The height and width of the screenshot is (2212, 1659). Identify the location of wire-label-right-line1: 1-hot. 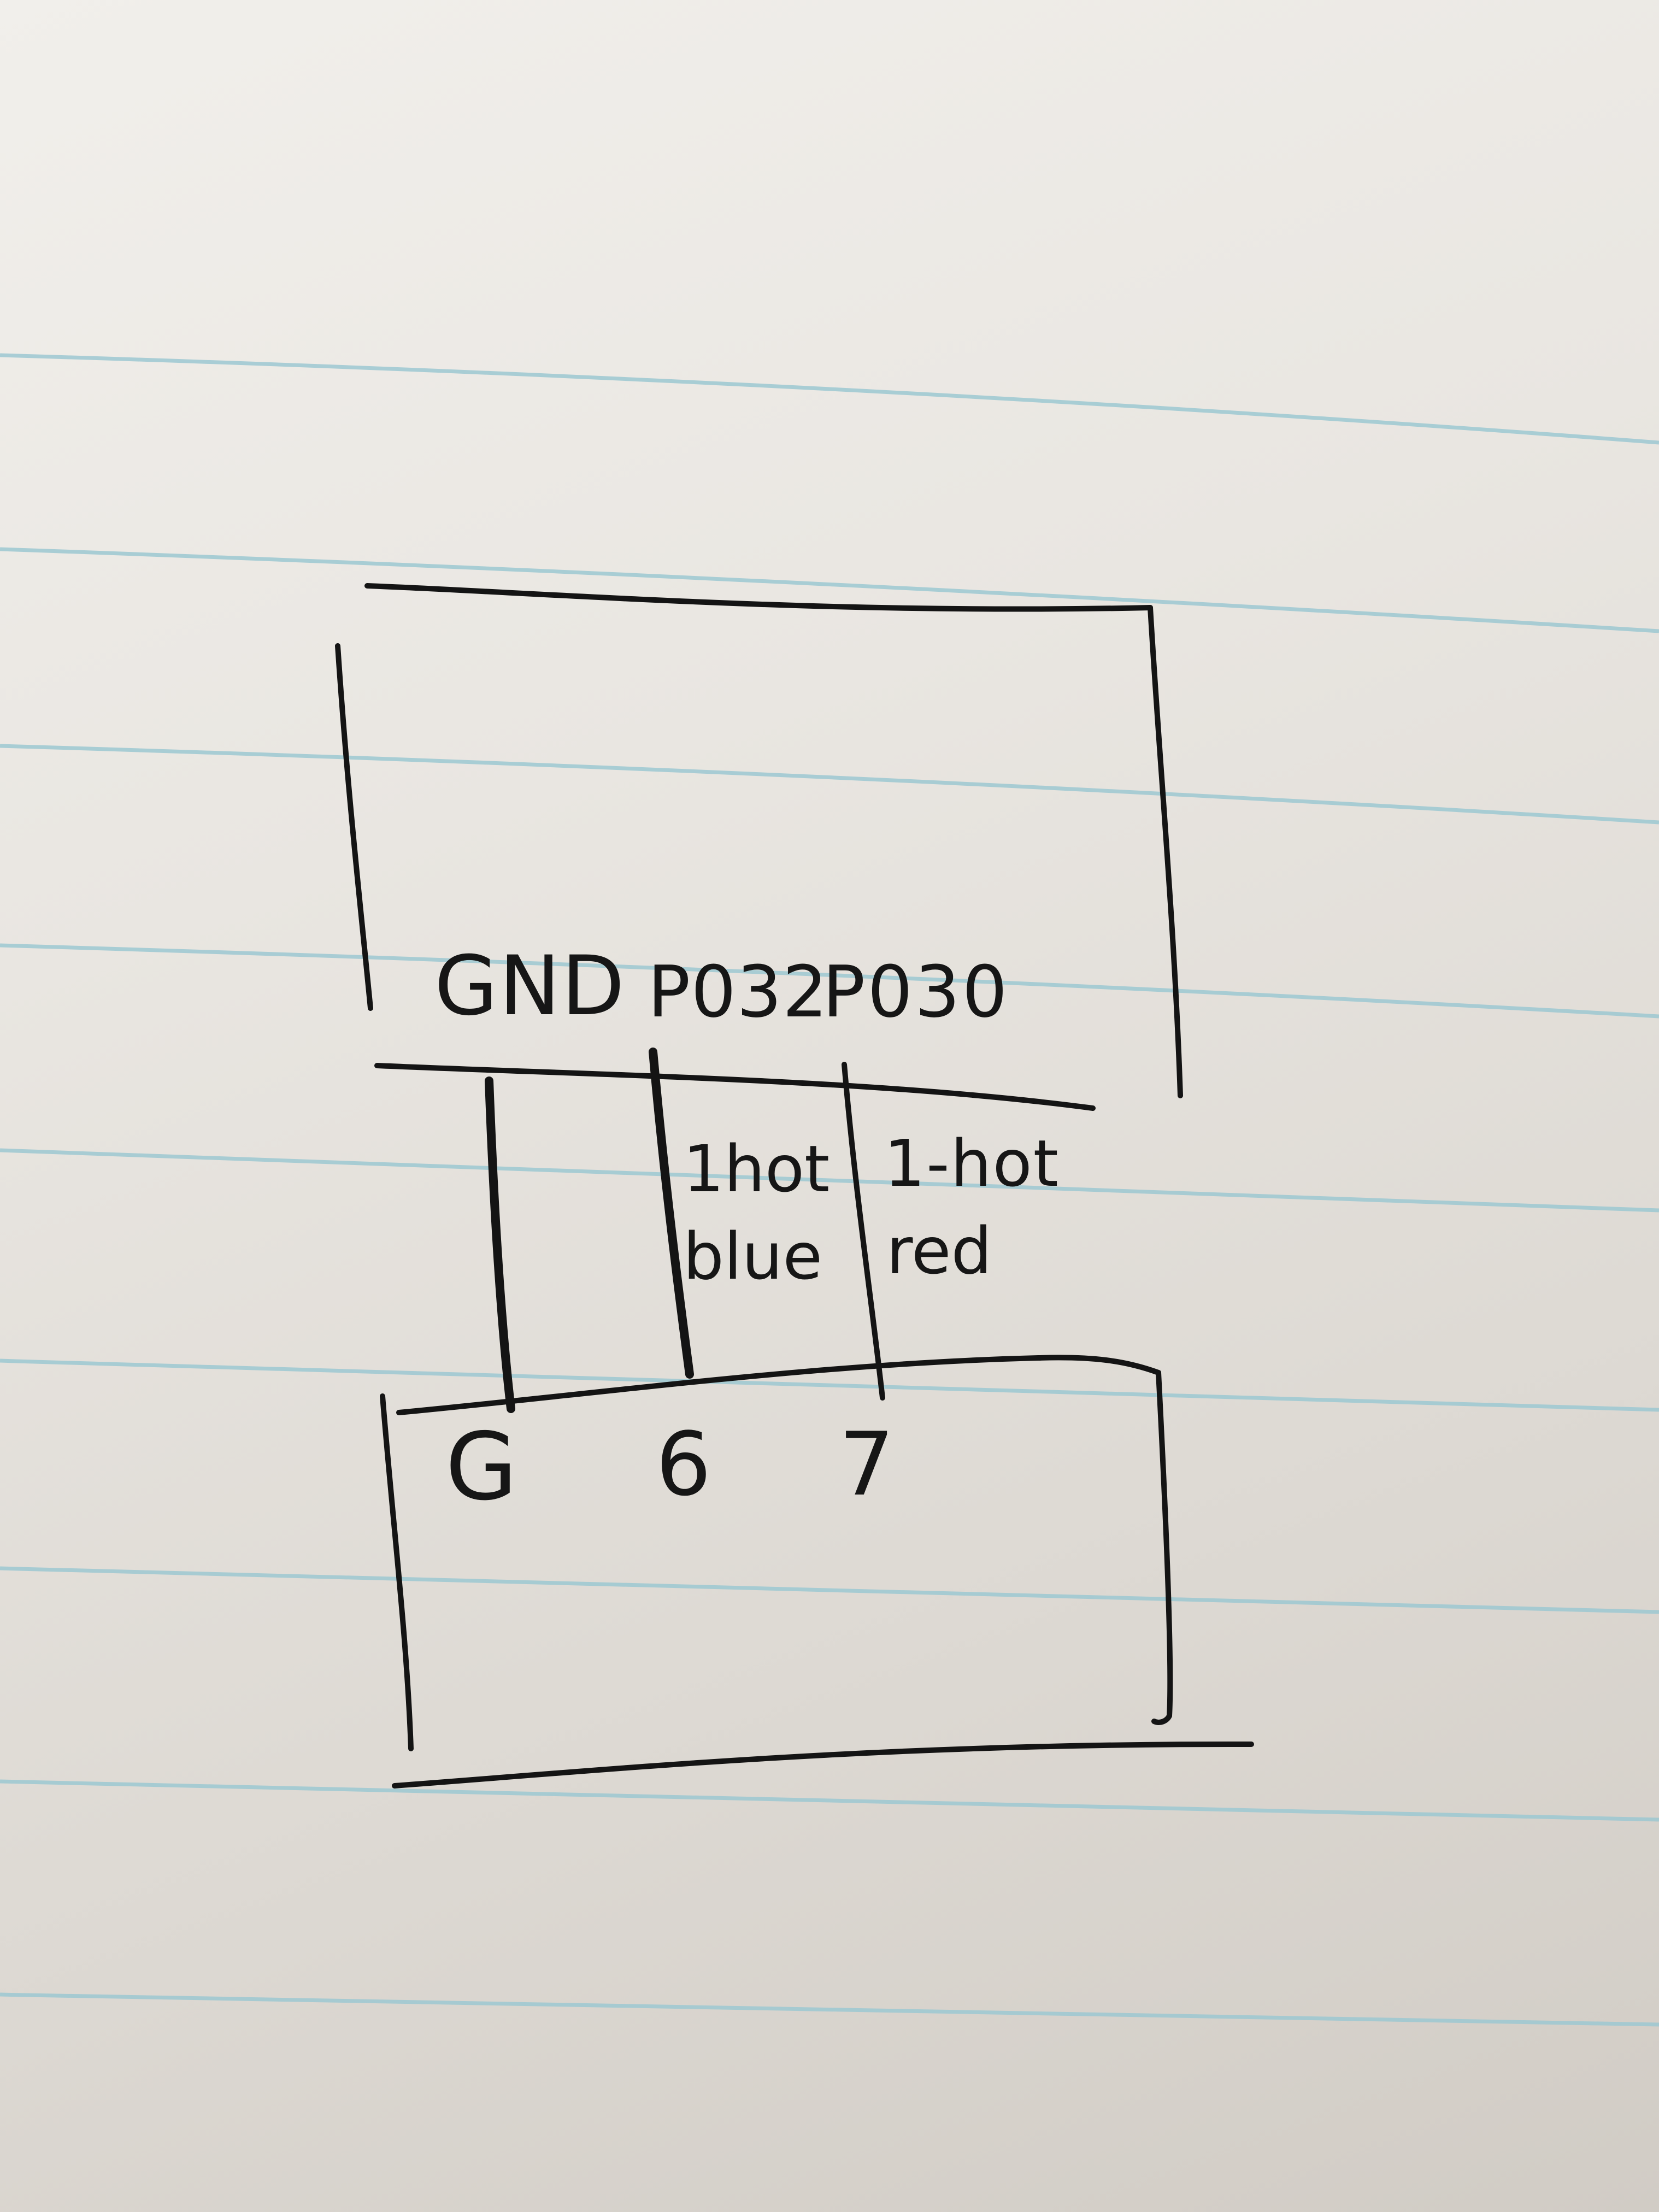
(972, 1163).